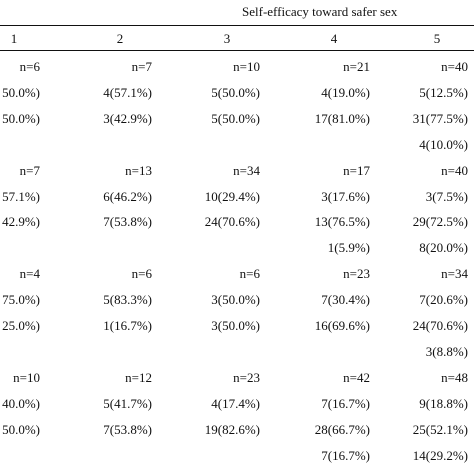 This screenshot has height=474, width=474. I want to click on table-cell: 4(57.1%), so click(127, 92).